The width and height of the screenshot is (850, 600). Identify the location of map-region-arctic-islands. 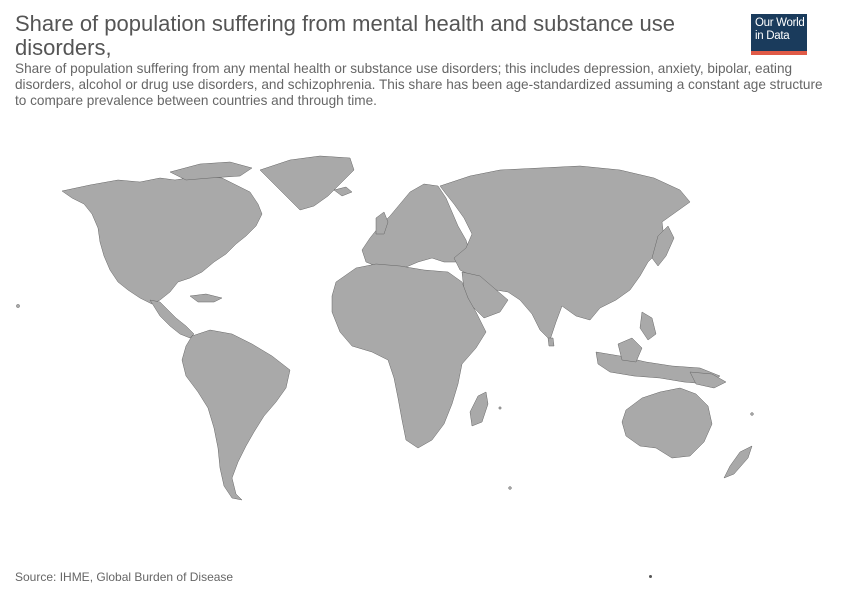
(211, 171).